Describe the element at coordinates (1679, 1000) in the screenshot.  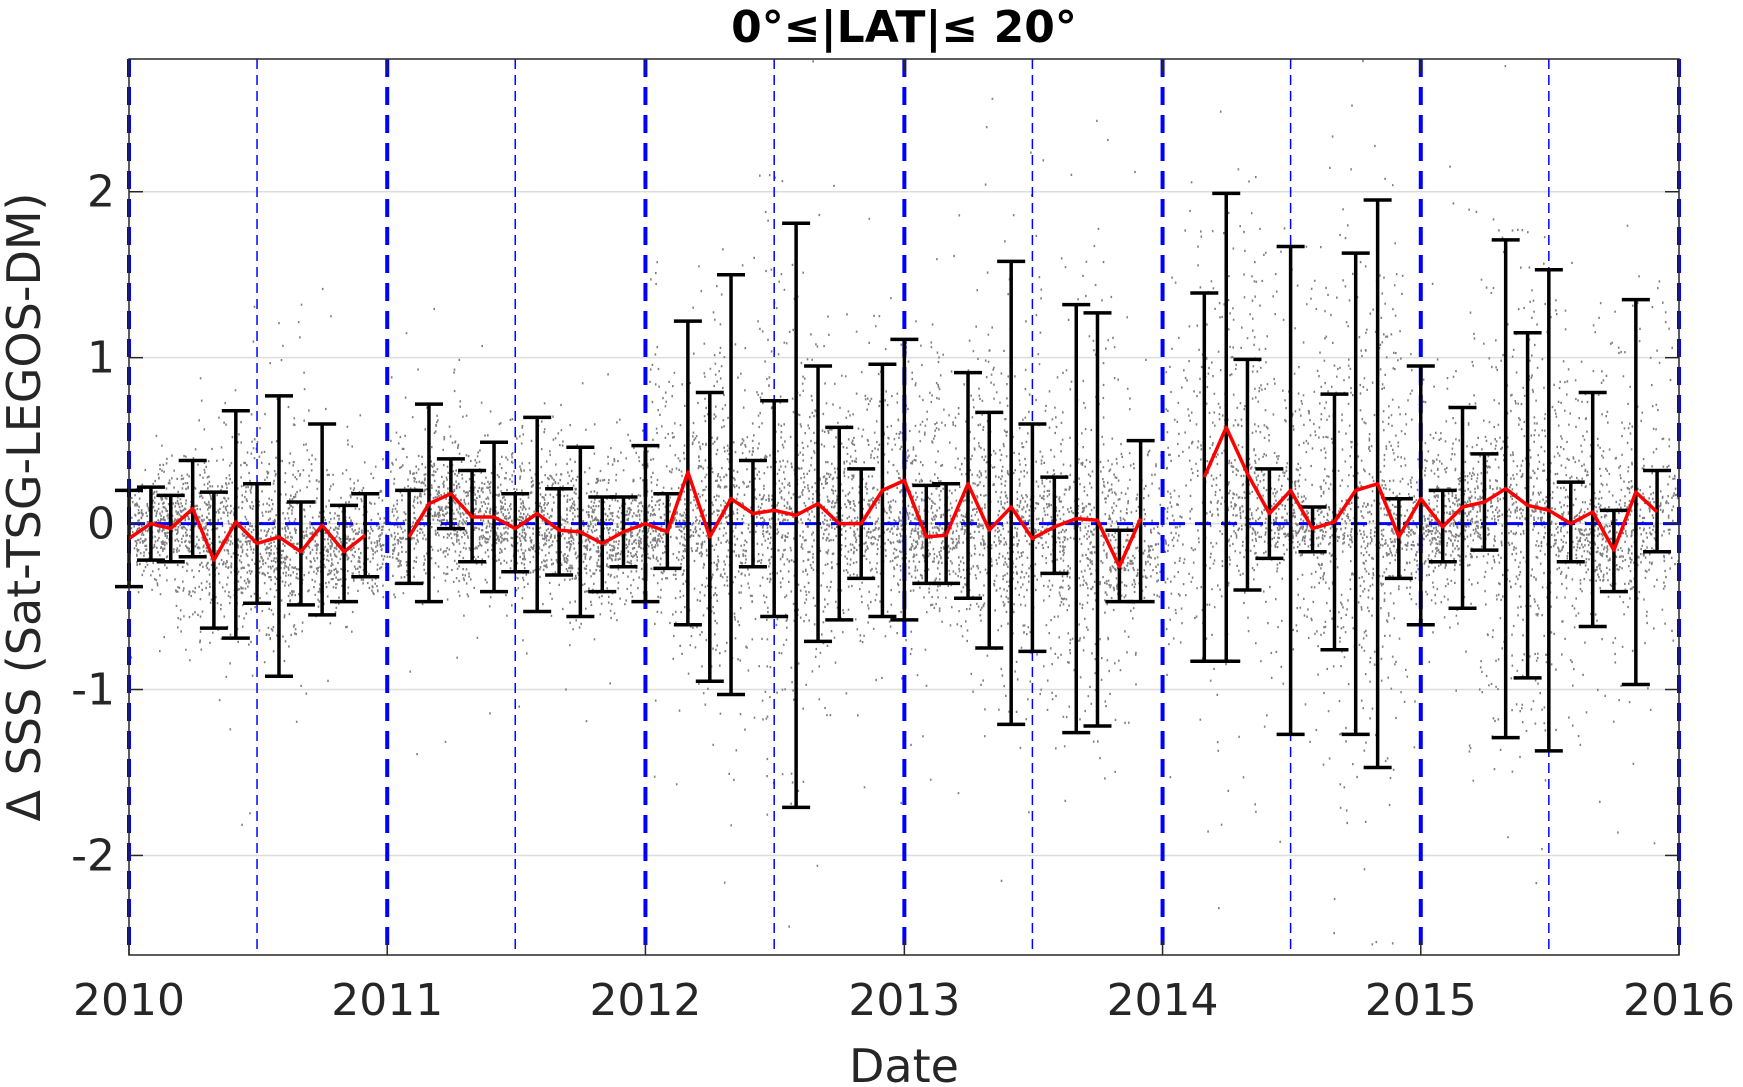
I see `x-tick-label: 2016` at that location.